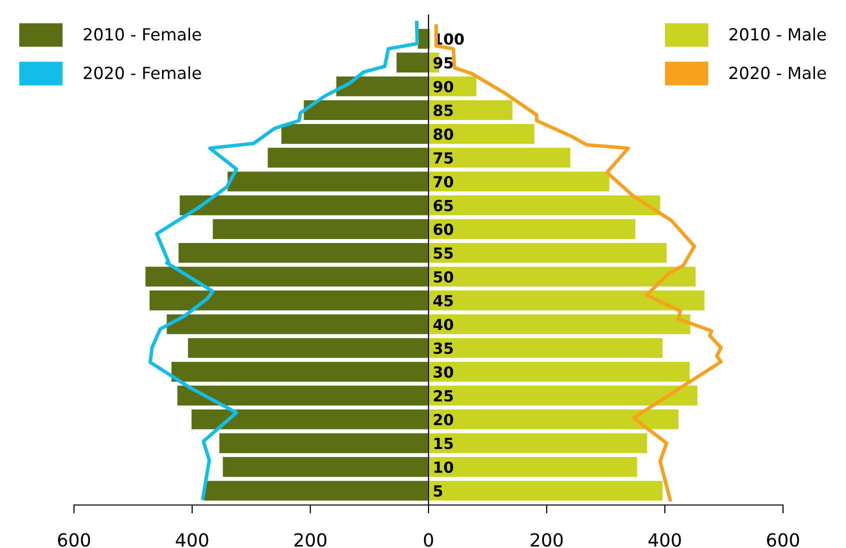  I want to click on y-tick-label: 90, so click(443, 86).